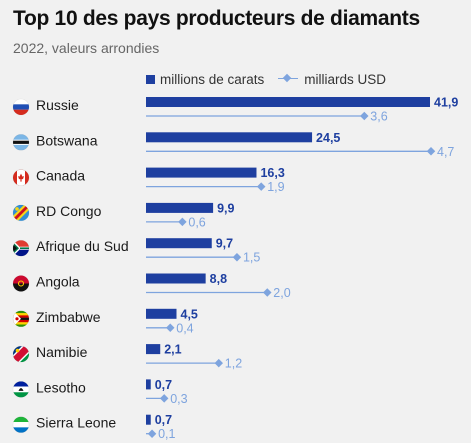 The width and height of the screenshot is (471, 443). I want to click on country-label: Angola, so click(58, 282).